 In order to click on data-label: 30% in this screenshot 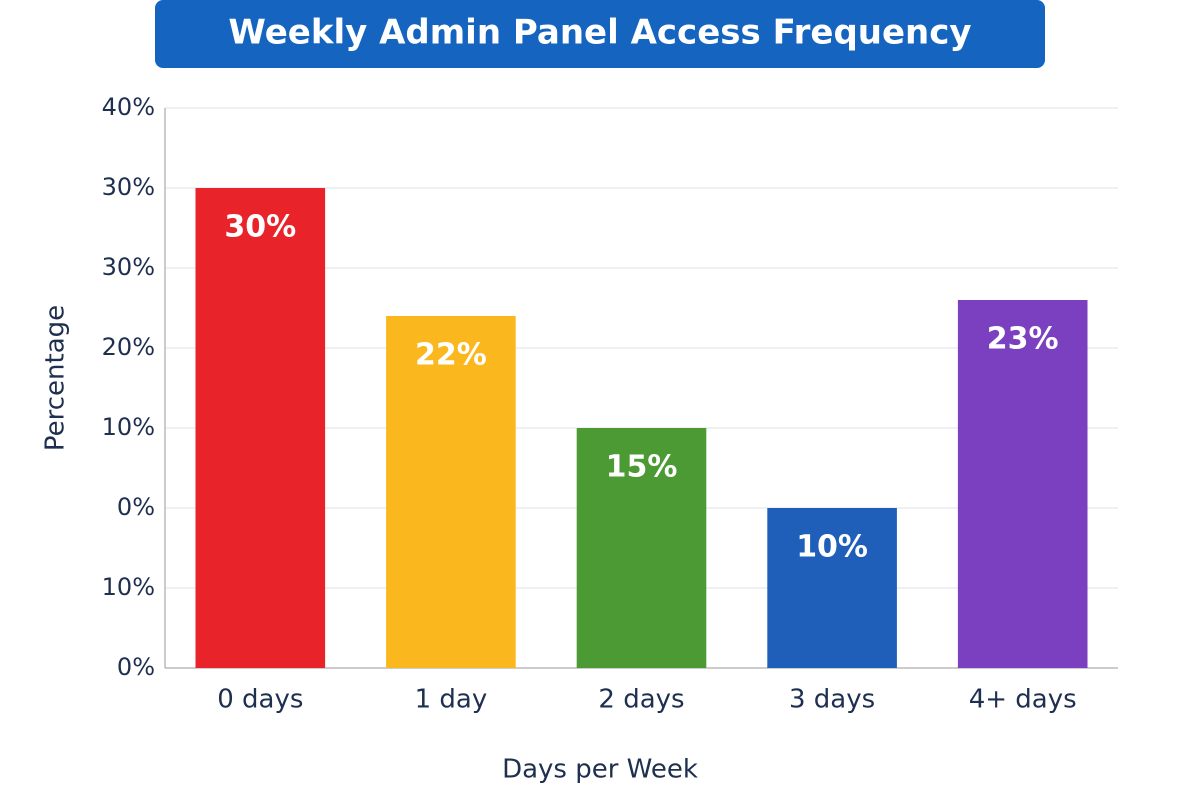, I will do `click(260, 227)`.